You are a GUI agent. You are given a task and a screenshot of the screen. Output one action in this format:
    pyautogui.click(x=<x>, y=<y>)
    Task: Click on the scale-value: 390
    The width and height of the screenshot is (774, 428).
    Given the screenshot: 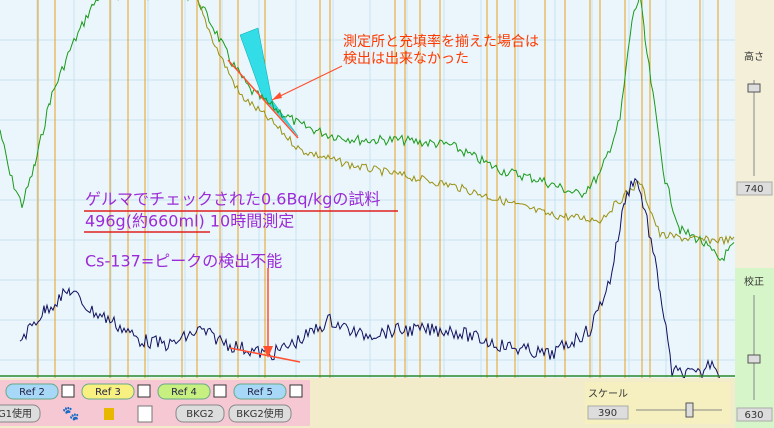 What is the action you would take?
    pyautogui.click(x=607, y=413)
    